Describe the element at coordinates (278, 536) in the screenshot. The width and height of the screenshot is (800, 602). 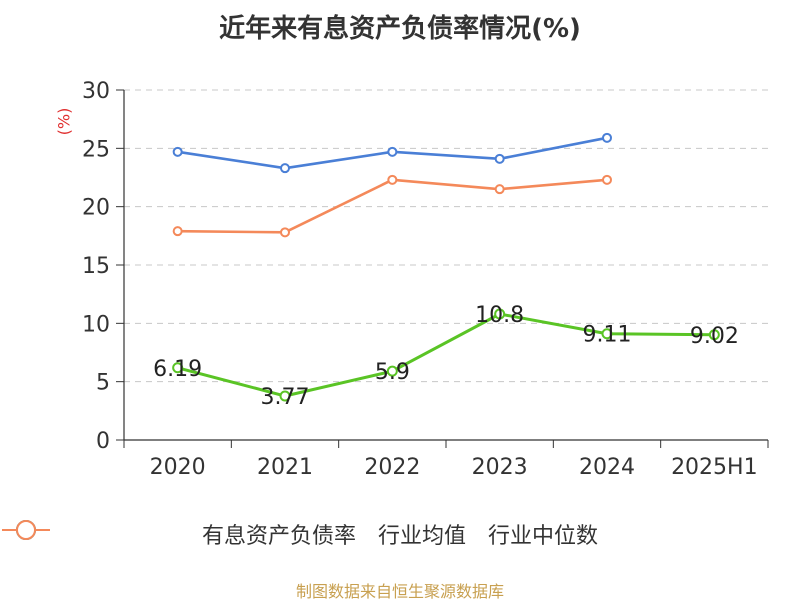
I see `legend-label-series-0: 有息资产负债率` at that location.